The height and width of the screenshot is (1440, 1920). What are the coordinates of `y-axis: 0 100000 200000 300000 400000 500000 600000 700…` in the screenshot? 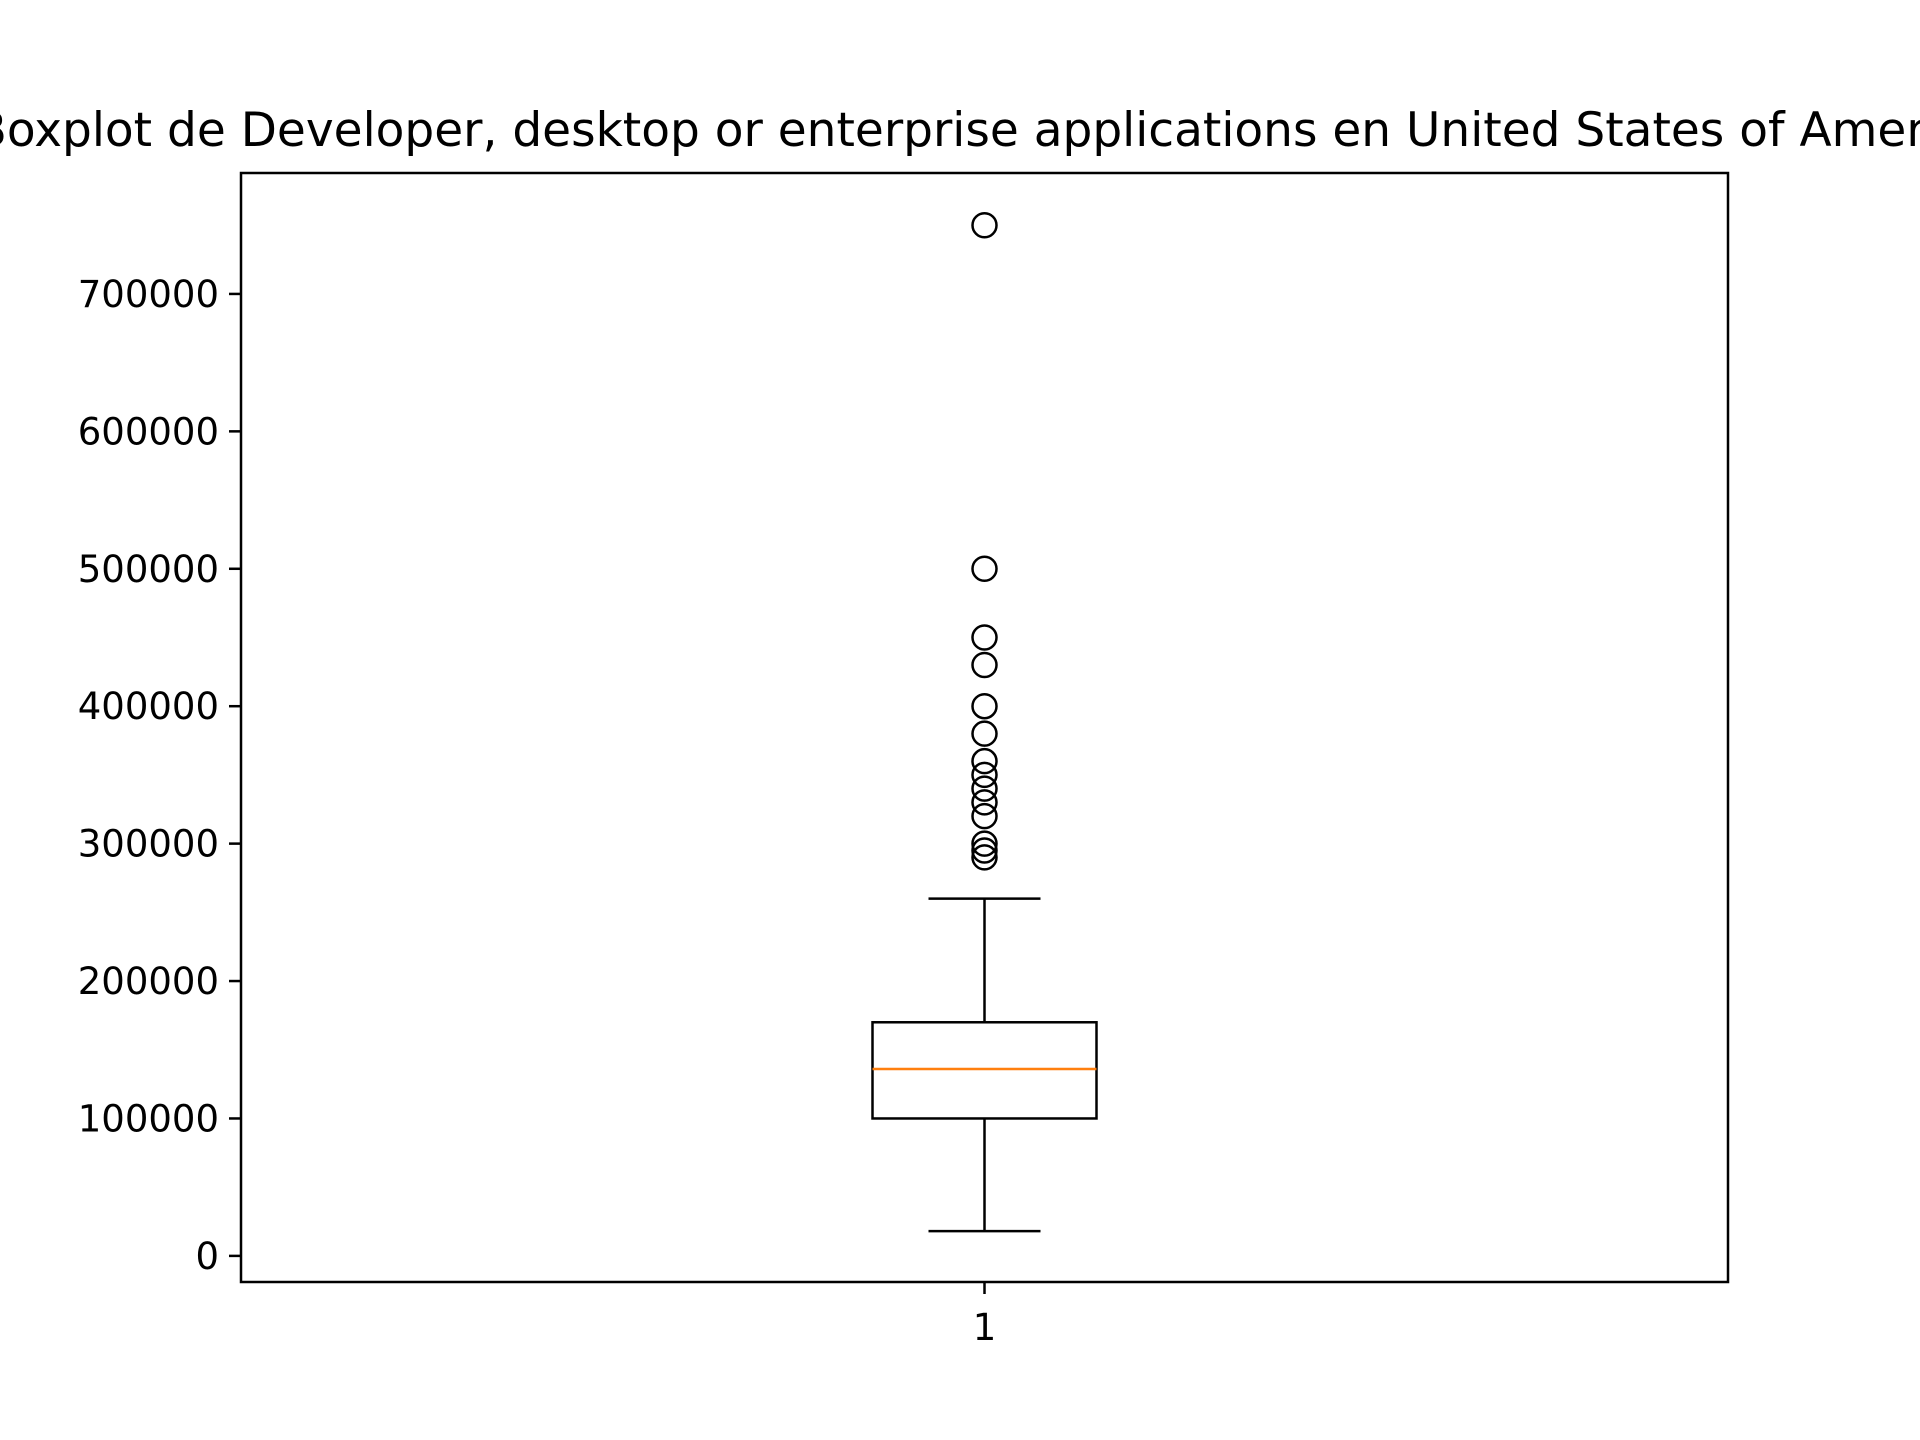 It's located at (159, 775).